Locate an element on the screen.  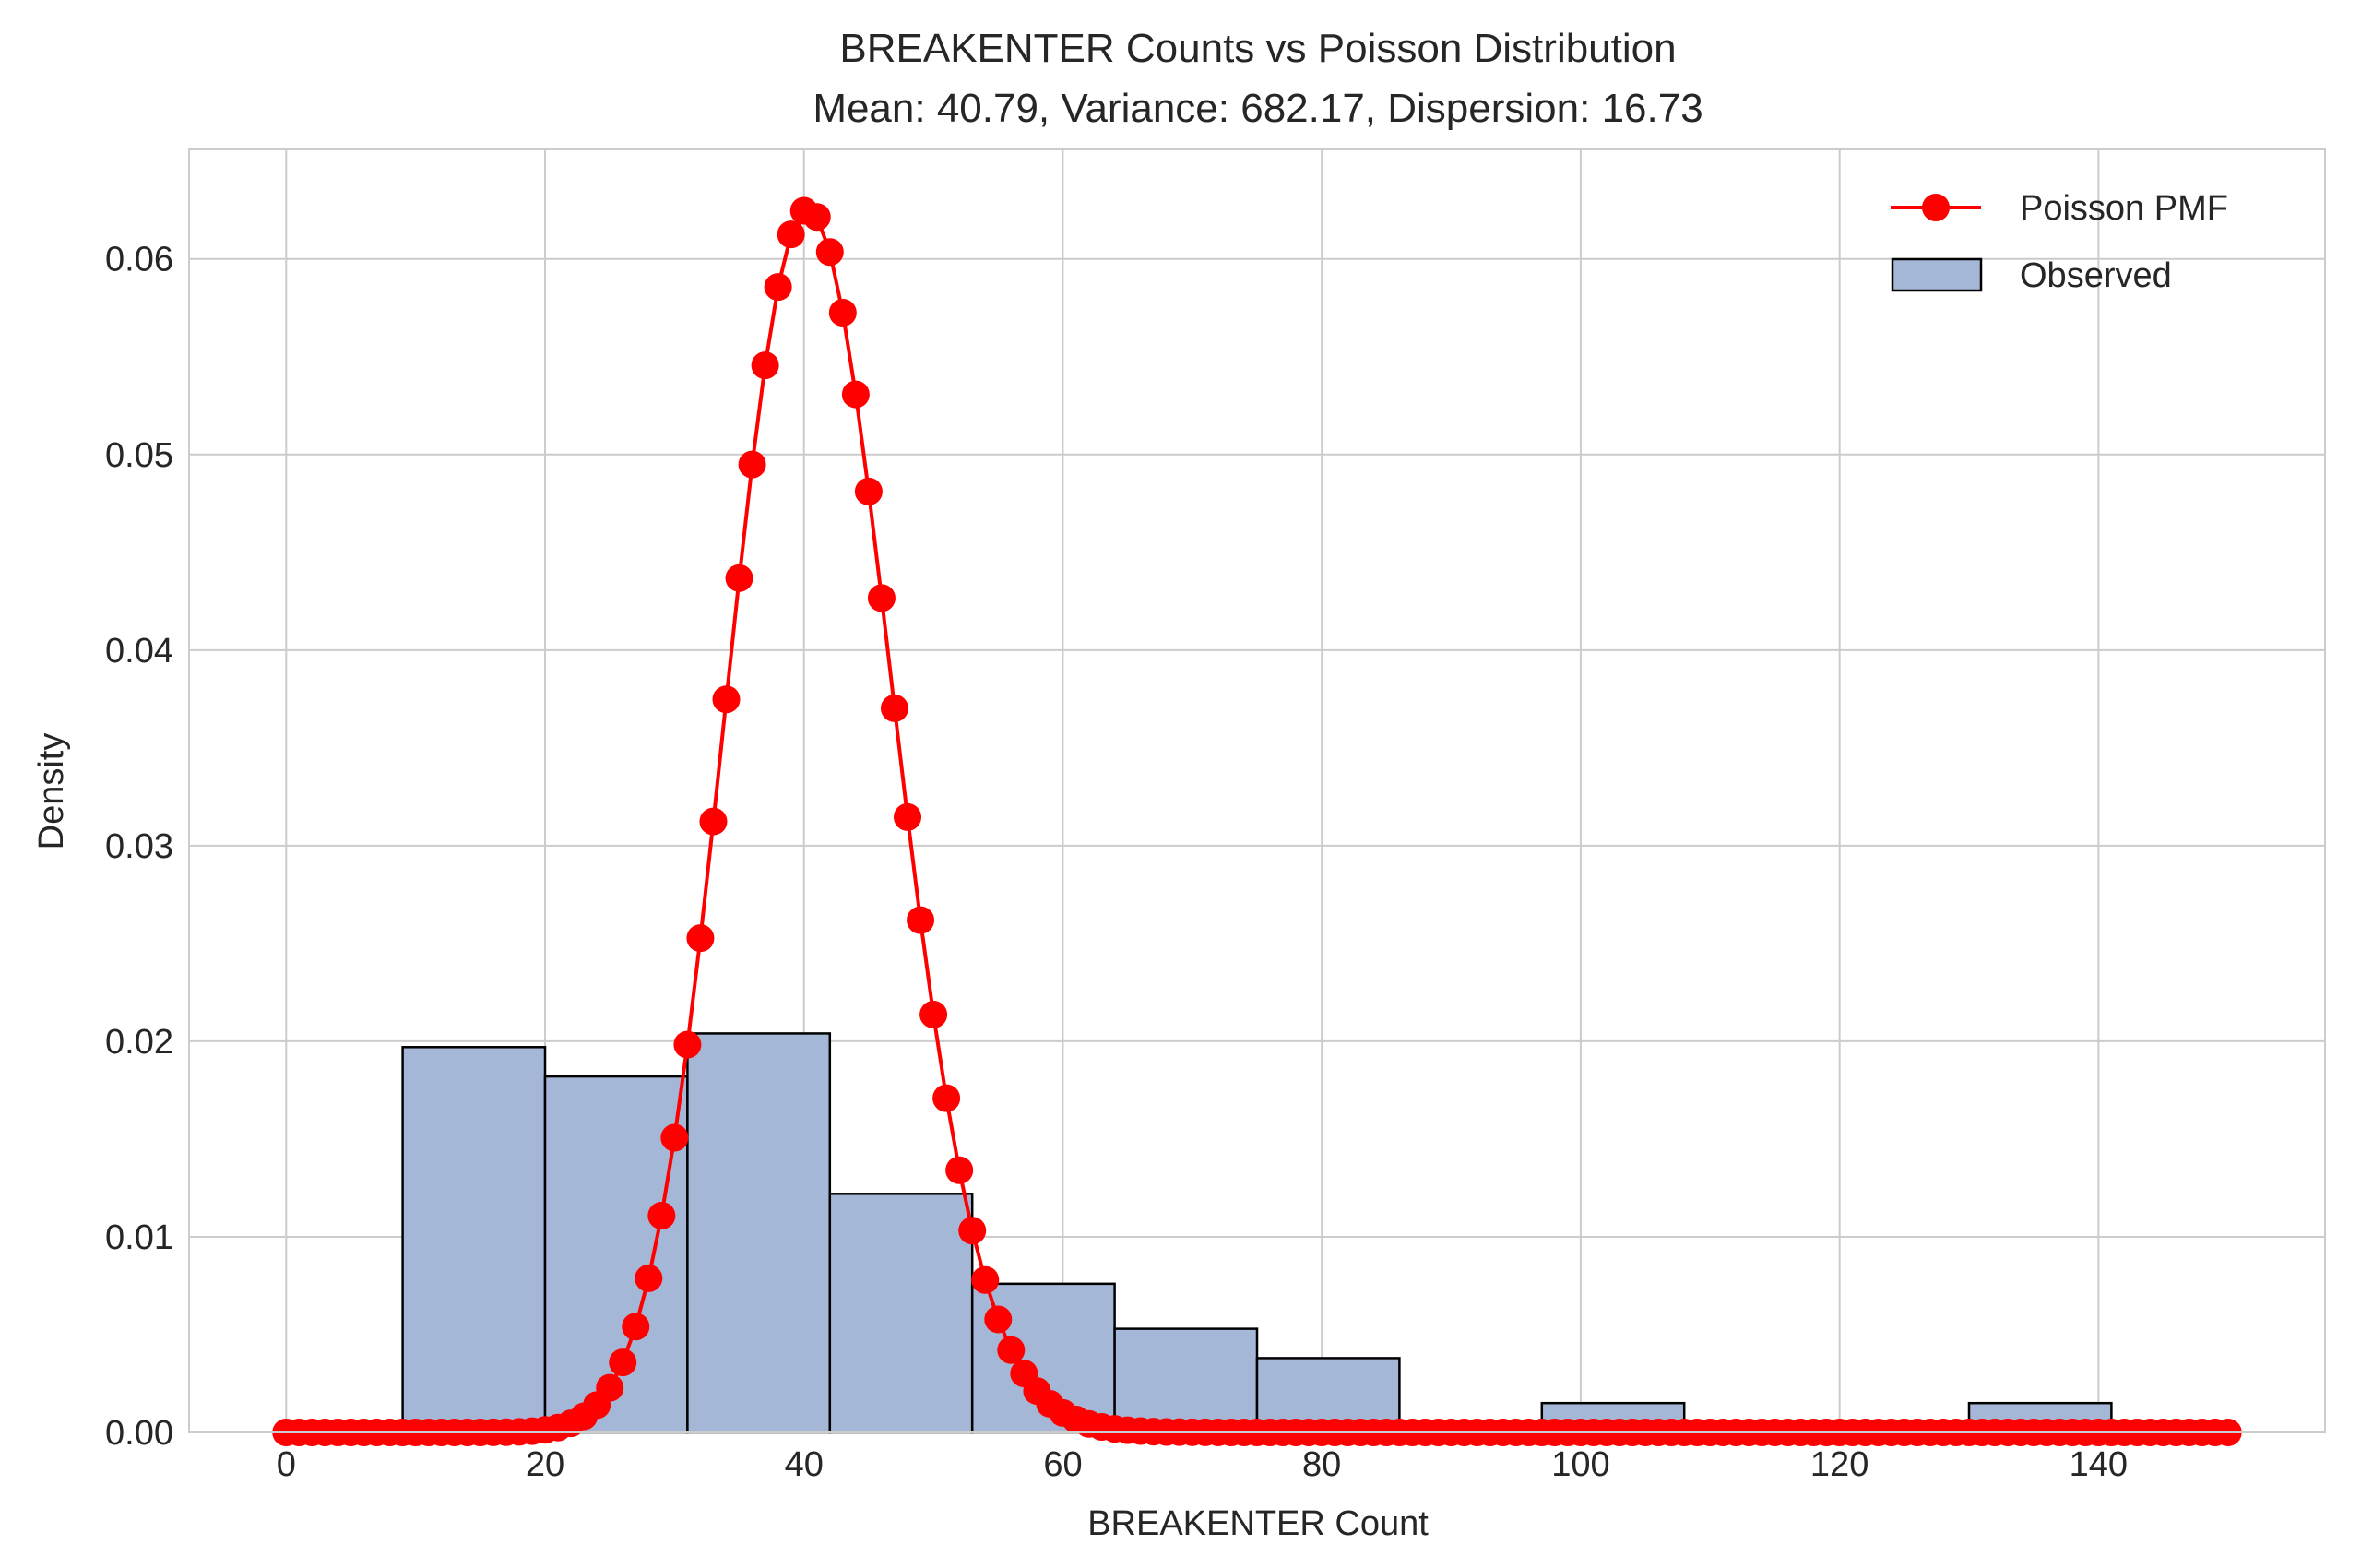
y-tick-label: 0.05 is located at coordinates (139, 455).